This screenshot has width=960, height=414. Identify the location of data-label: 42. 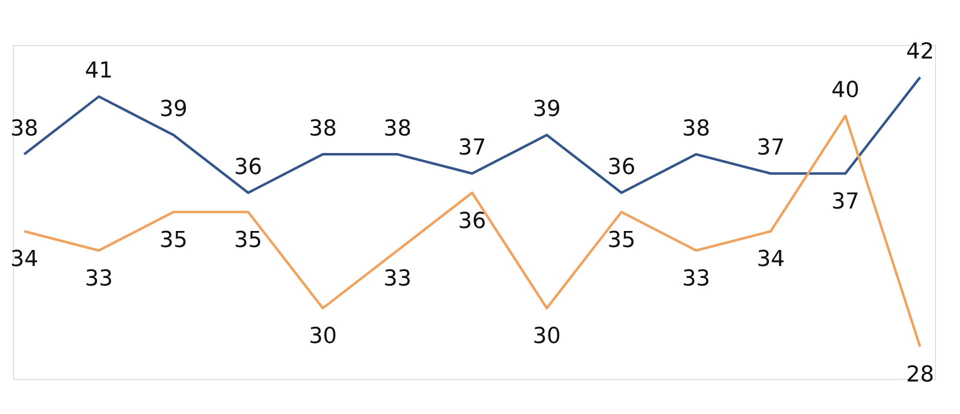
(920, 51).